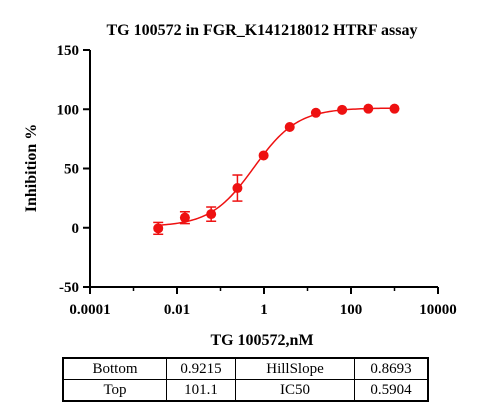 The height and width of the screenshot is (420, 500). I want to click on y-tick-label: 100, so click(68, 110).